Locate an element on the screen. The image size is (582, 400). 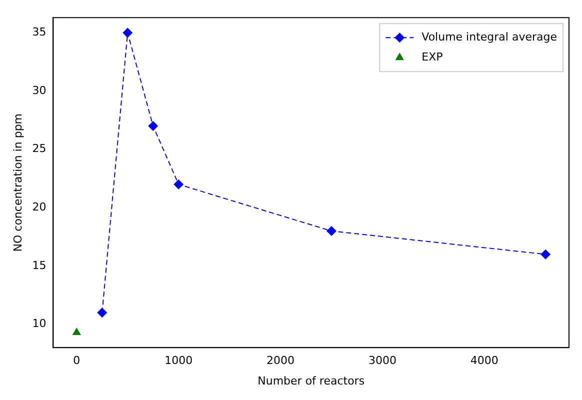
y-tick-label: 20 is located at coordinates (39, 207).